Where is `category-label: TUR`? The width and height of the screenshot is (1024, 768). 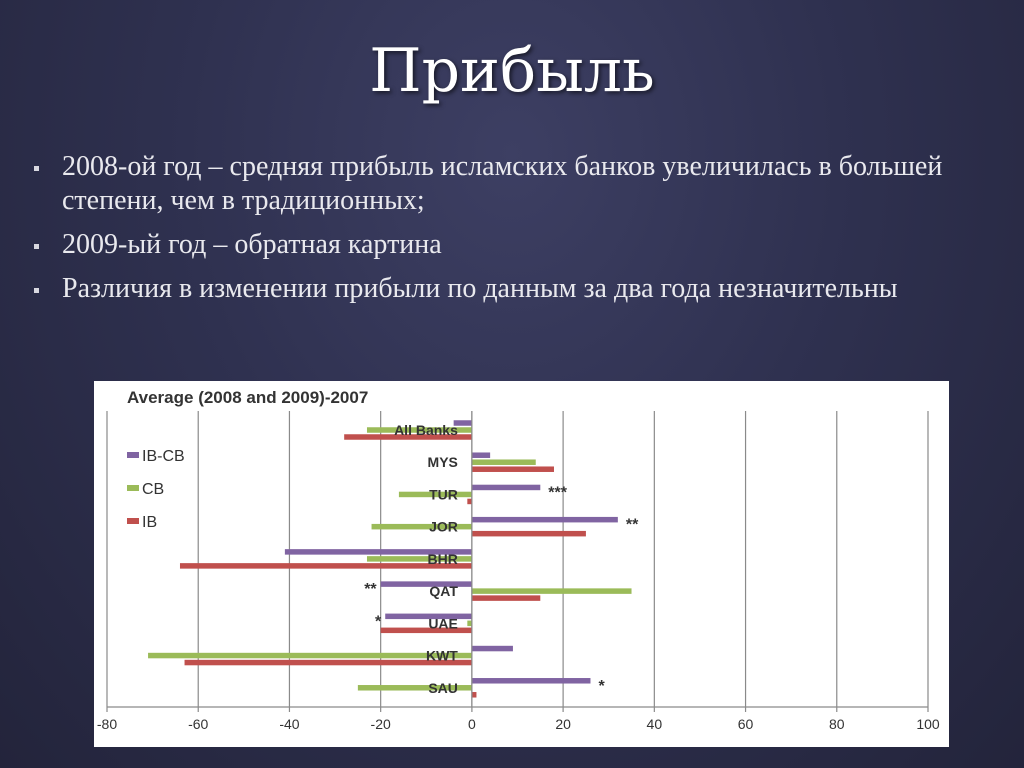 category-label: TUR is located at coordinates (443, 494).